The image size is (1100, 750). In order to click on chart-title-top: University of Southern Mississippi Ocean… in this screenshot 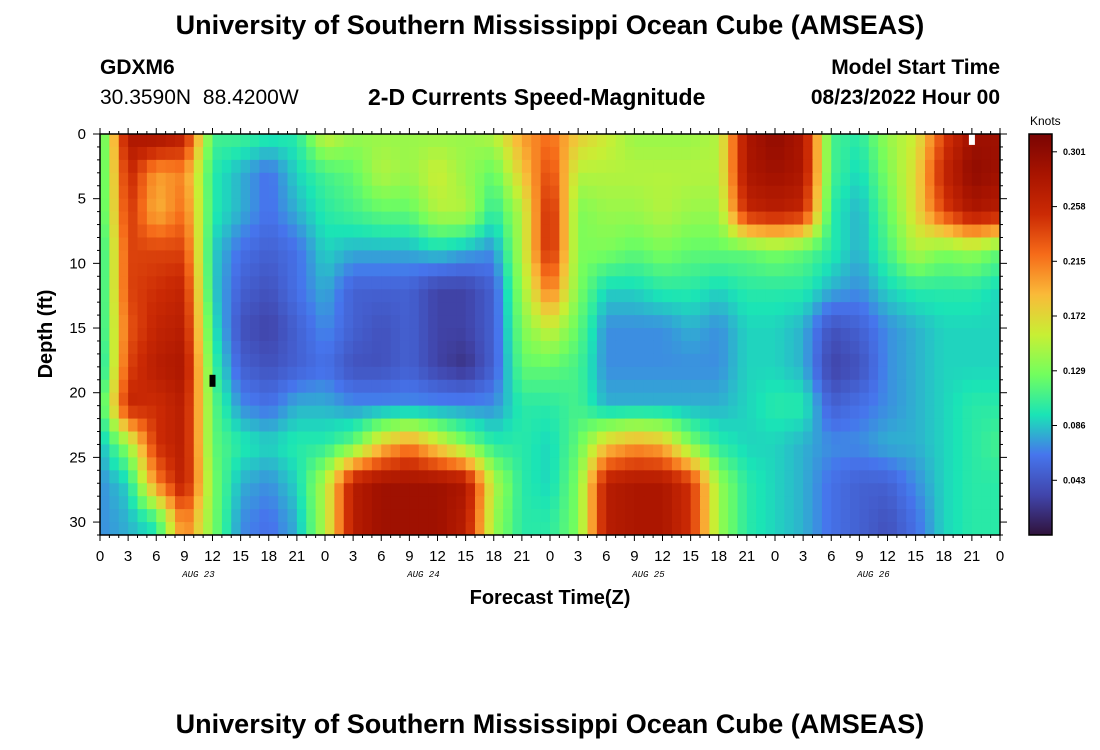, I will do `click(550, 25)`.